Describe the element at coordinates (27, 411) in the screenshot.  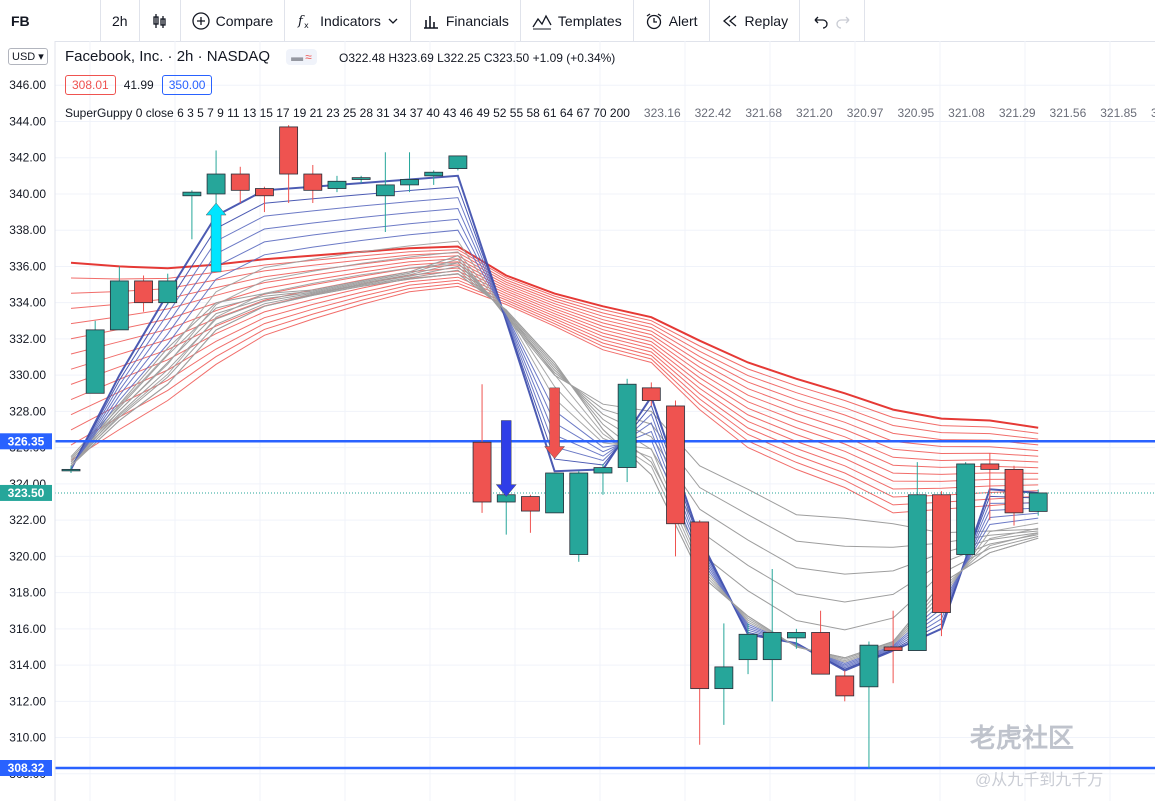
I see `price-tick-label: 328.00` at that location.